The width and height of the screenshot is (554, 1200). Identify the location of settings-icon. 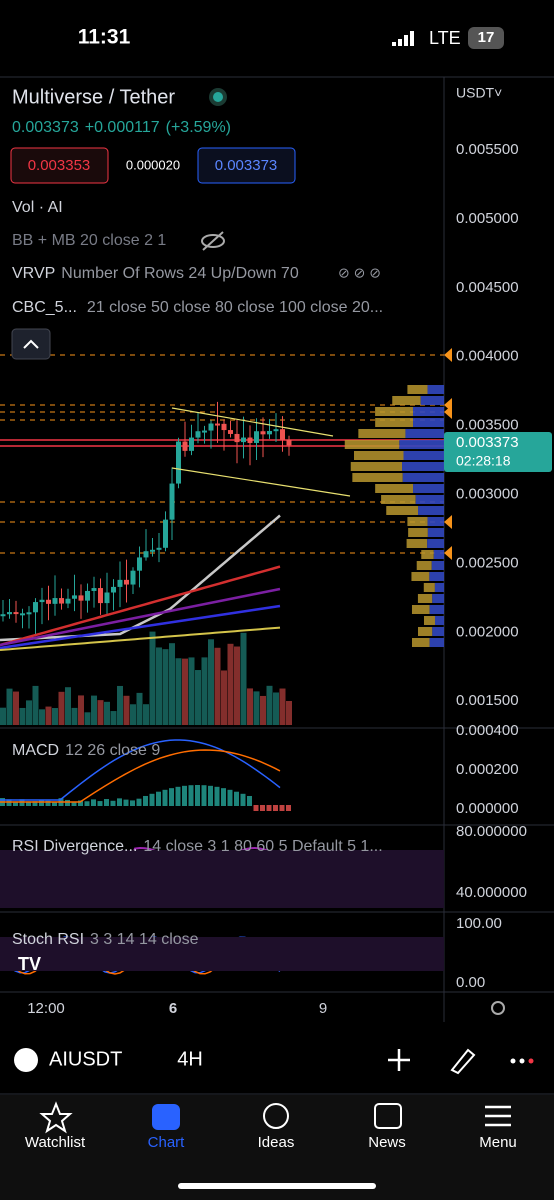
(498, 1008).